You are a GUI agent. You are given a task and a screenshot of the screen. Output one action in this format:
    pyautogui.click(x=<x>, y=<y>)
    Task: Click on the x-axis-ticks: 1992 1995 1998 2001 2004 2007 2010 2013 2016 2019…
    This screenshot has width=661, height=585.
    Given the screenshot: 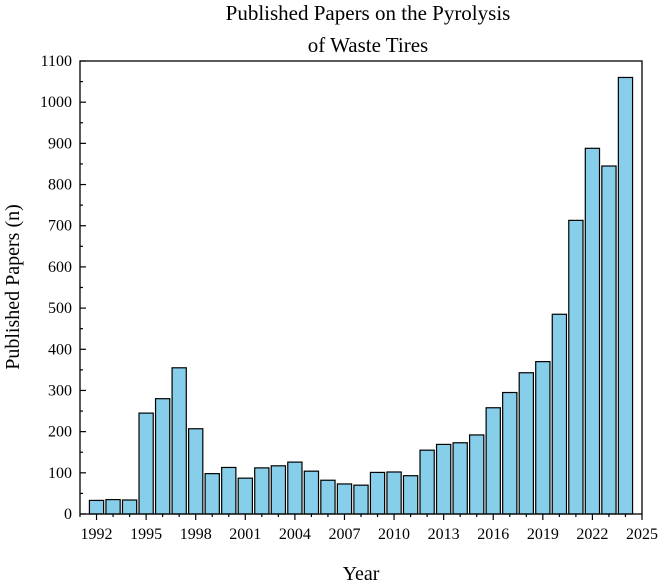 What is the action you would take?
    pyautogui.click(x=368, y=528)
    